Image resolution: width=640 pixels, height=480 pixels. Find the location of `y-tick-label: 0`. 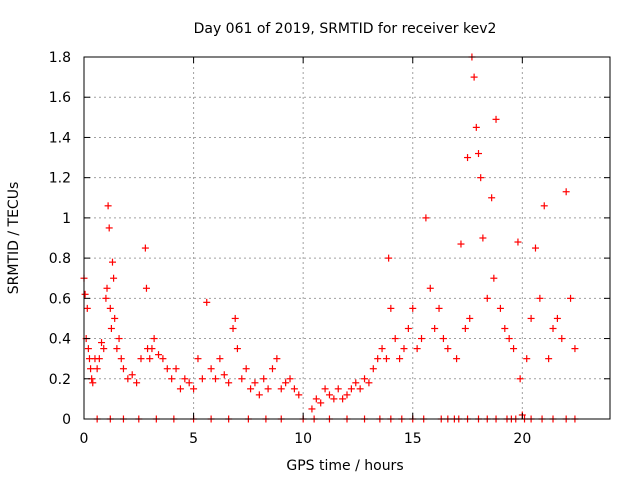

y-tick-label: 0 is located at coordinates (66, 420).